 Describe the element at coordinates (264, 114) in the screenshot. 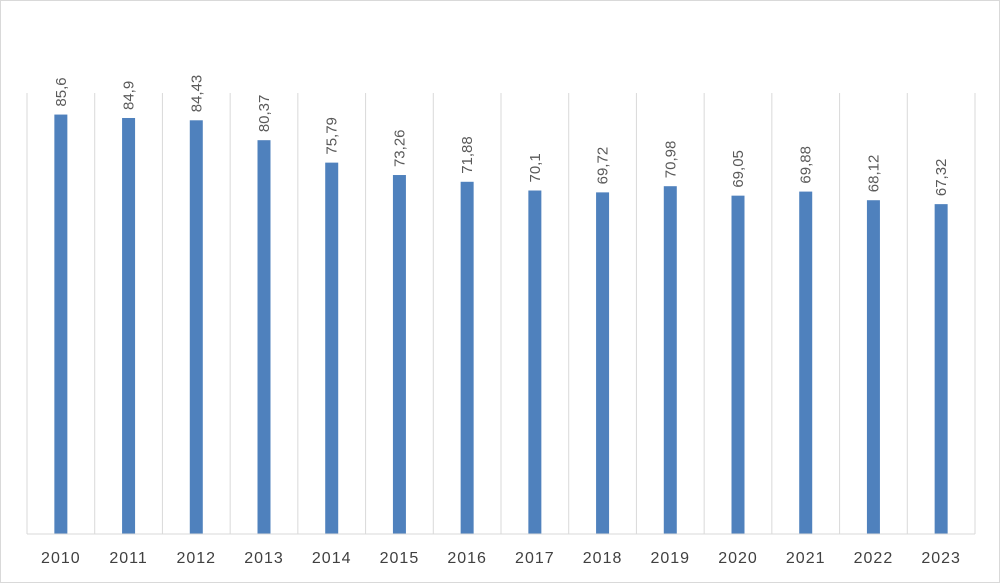

I see `data-label-2013: 80,37` at that location.